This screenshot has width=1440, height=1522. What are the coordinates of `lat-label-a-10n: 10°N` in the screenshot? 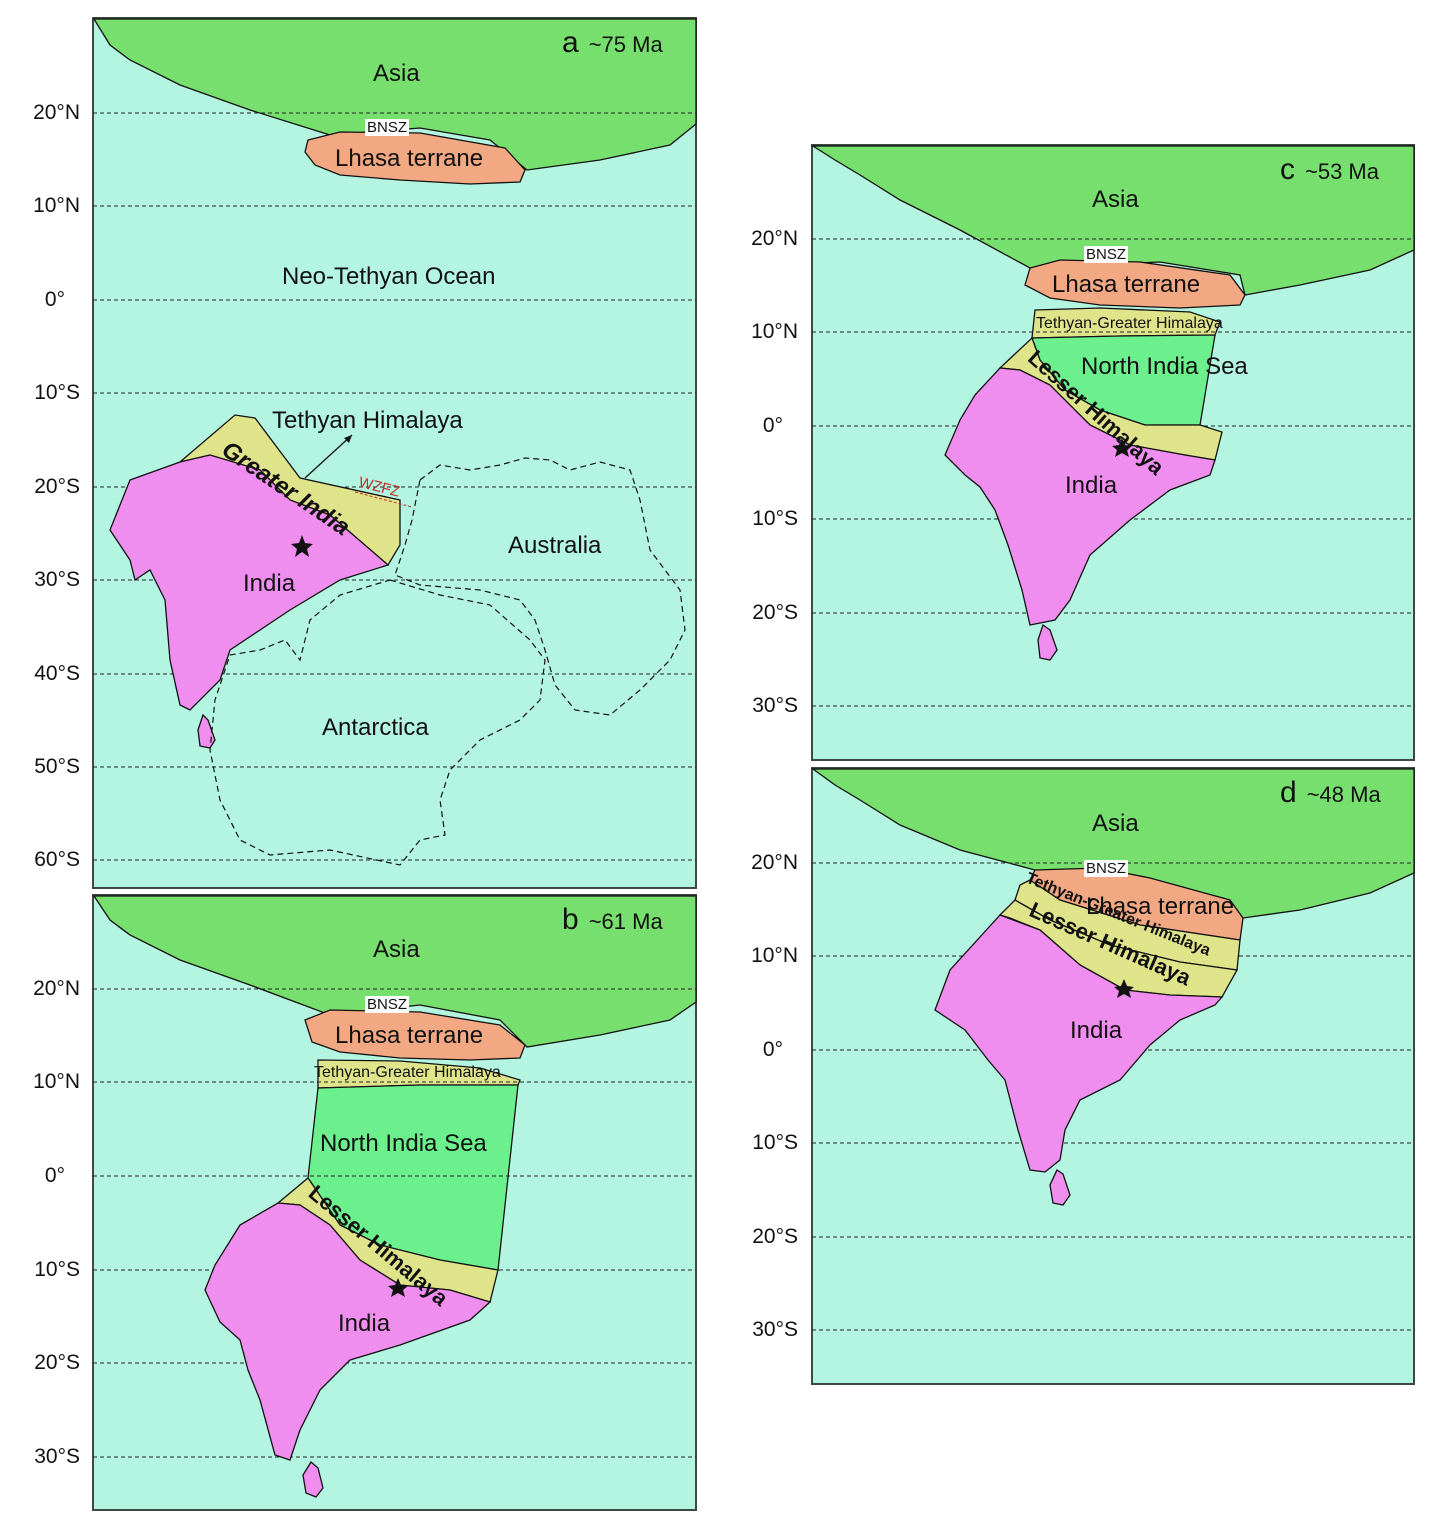 It's located at (56, 205).